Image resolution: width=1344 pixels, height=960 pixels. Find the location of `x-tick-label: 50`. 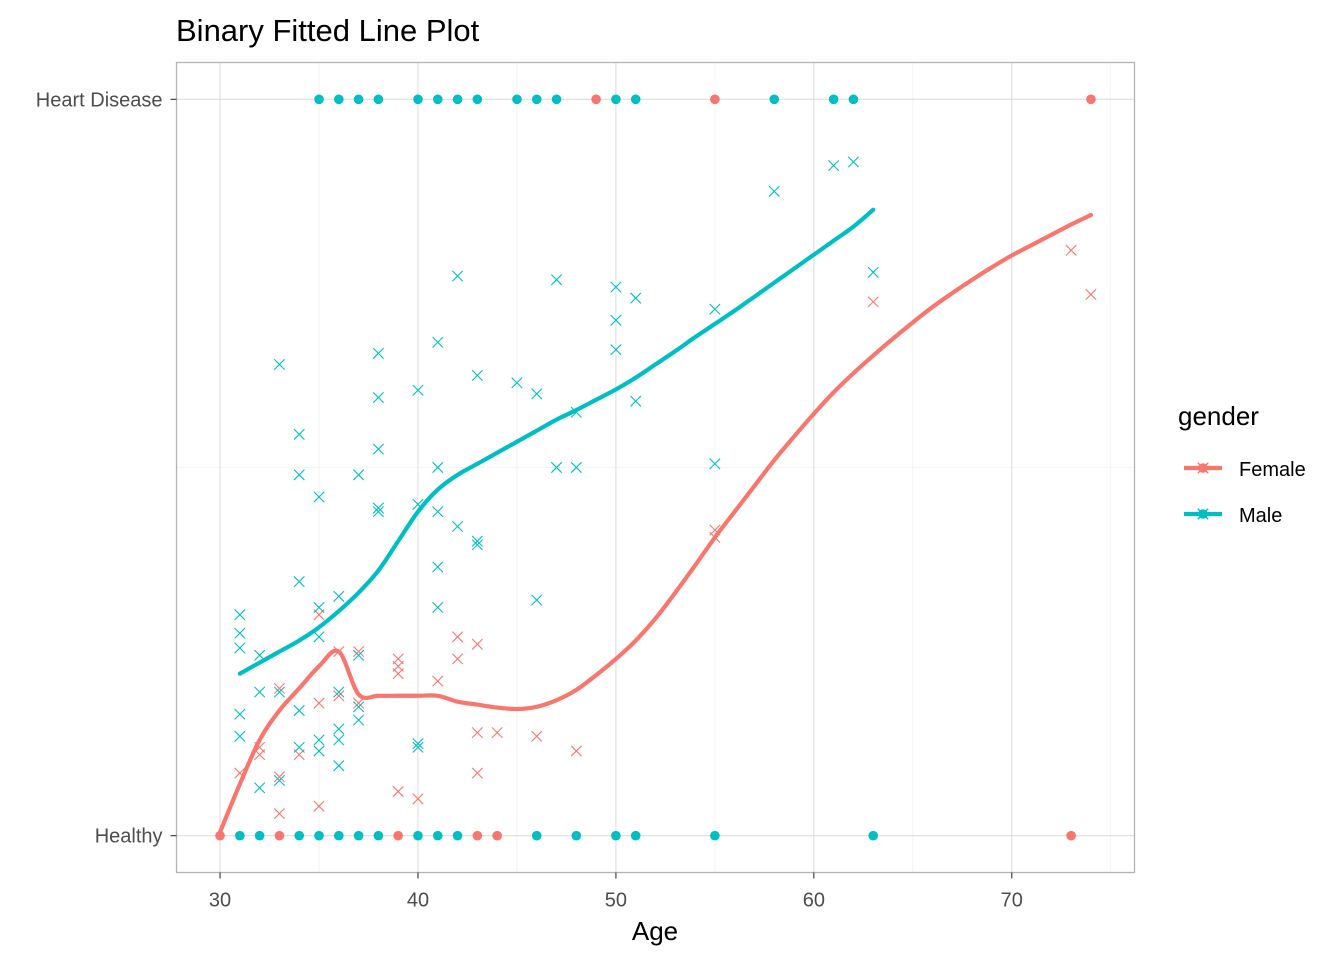

x-tick-label: 50 is located at coordinates (616, 901).